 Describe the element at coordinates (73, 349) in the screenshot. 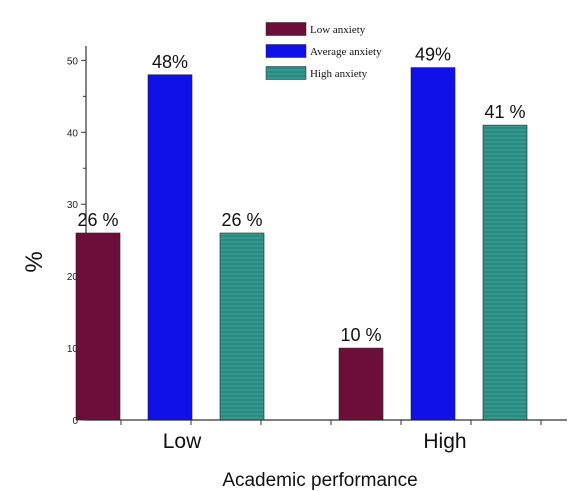

I see `y-tick-label: 10` at that location.